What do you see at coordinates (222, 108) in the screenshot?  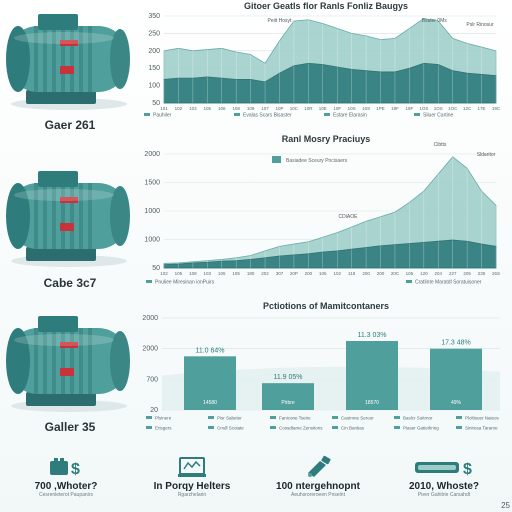 I see `x-tick-label: 106` at bounding box center [222, 108].